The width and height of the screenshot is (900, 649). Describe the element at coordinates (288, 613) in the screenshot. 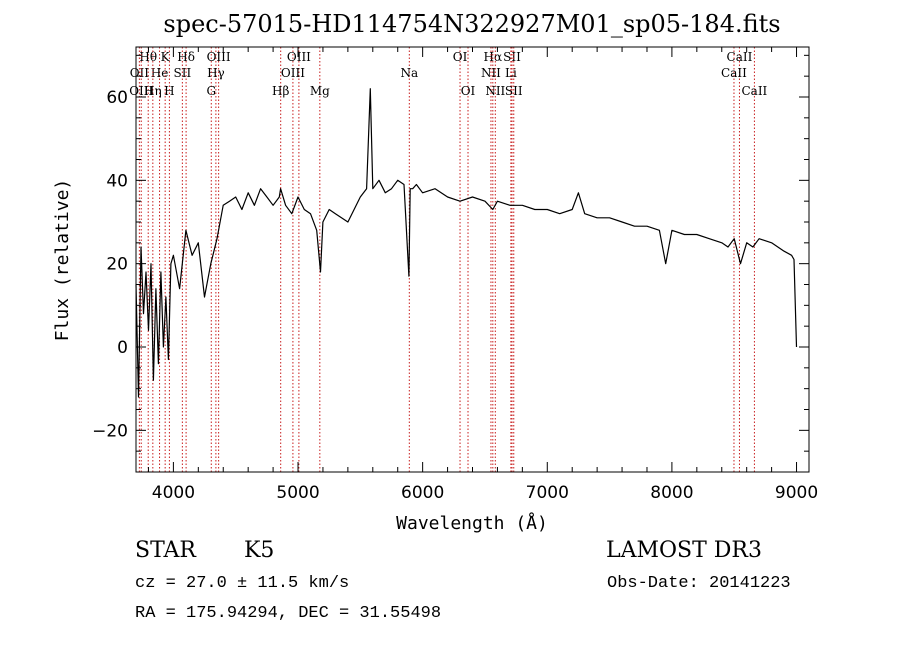

I see `coordinates-label: RA = 175.94294, DEC = 31.55498` at that location.